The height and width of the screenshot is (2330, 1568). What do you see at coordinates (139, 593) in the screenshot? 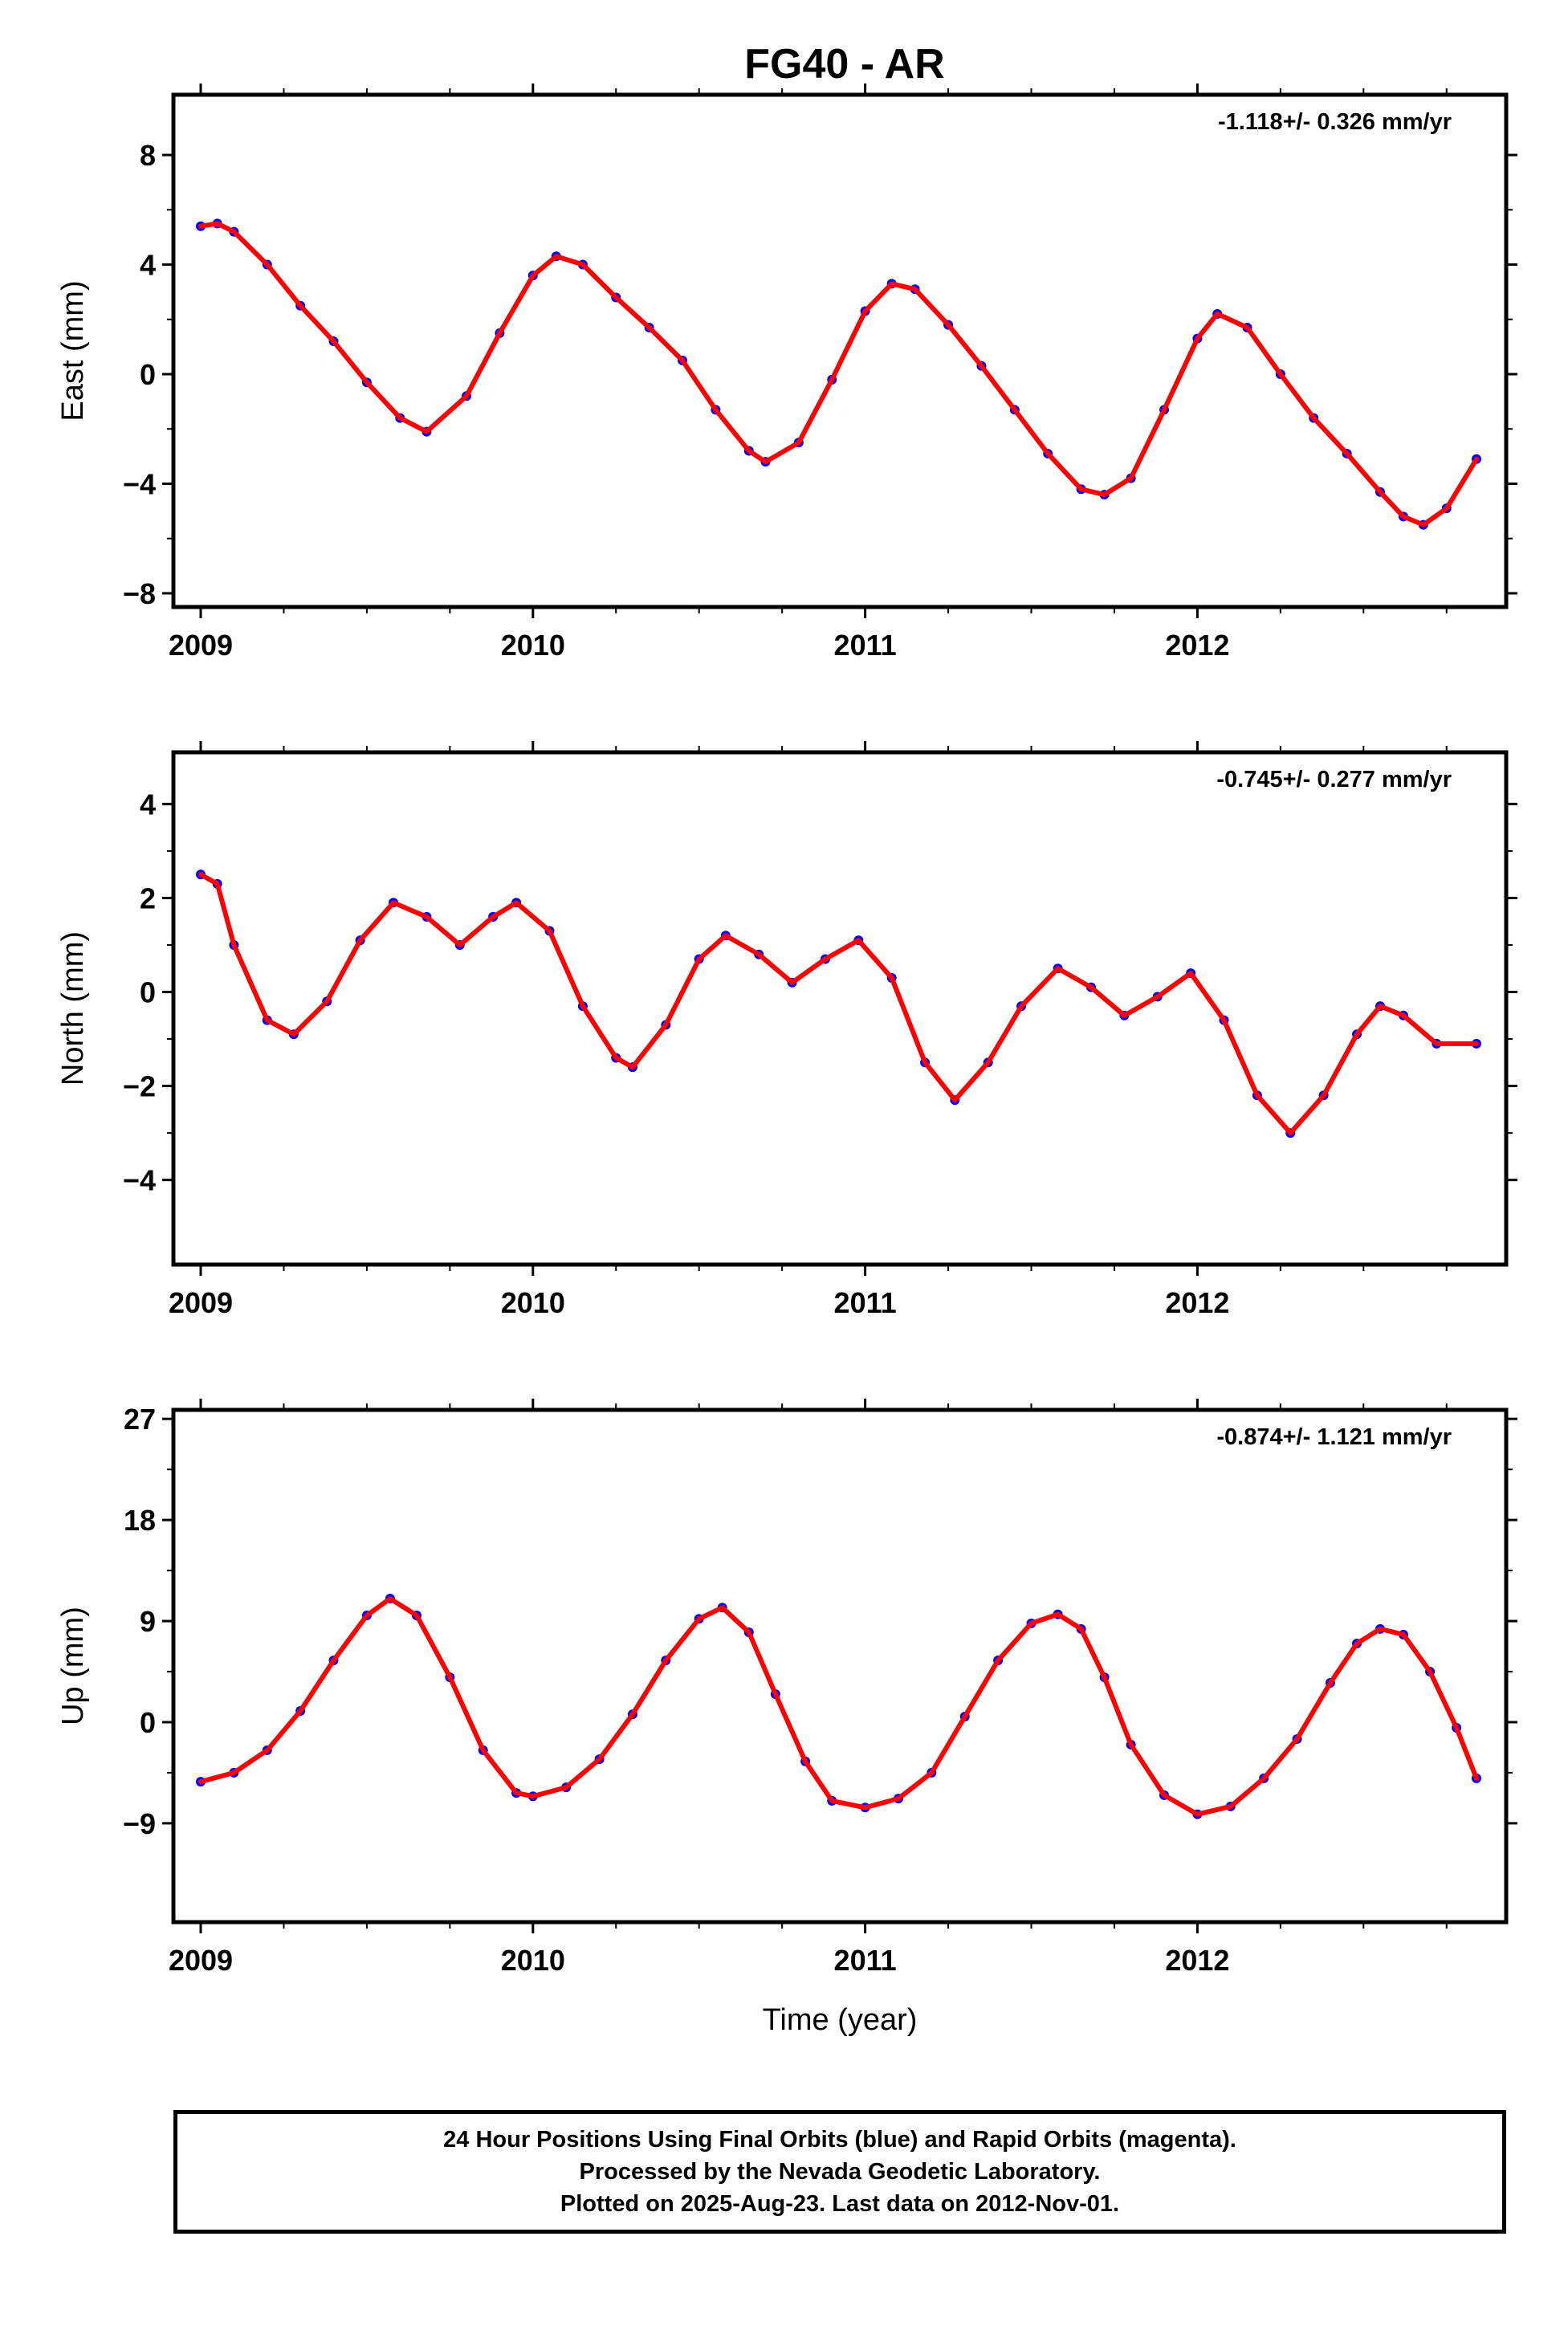
I see `y-tick-label: −8` at bounding box center [139, 593].